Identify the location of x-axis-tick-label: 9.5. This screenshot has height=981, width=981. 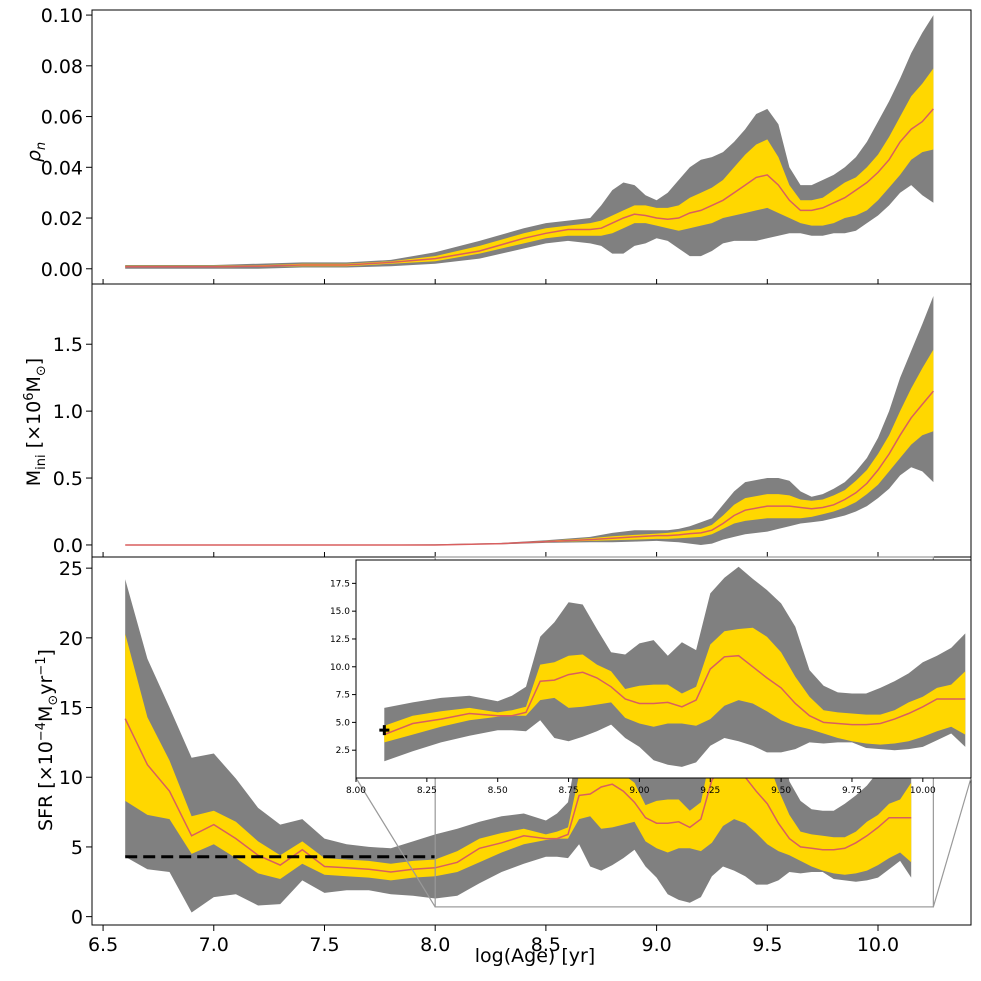
(767, 945).